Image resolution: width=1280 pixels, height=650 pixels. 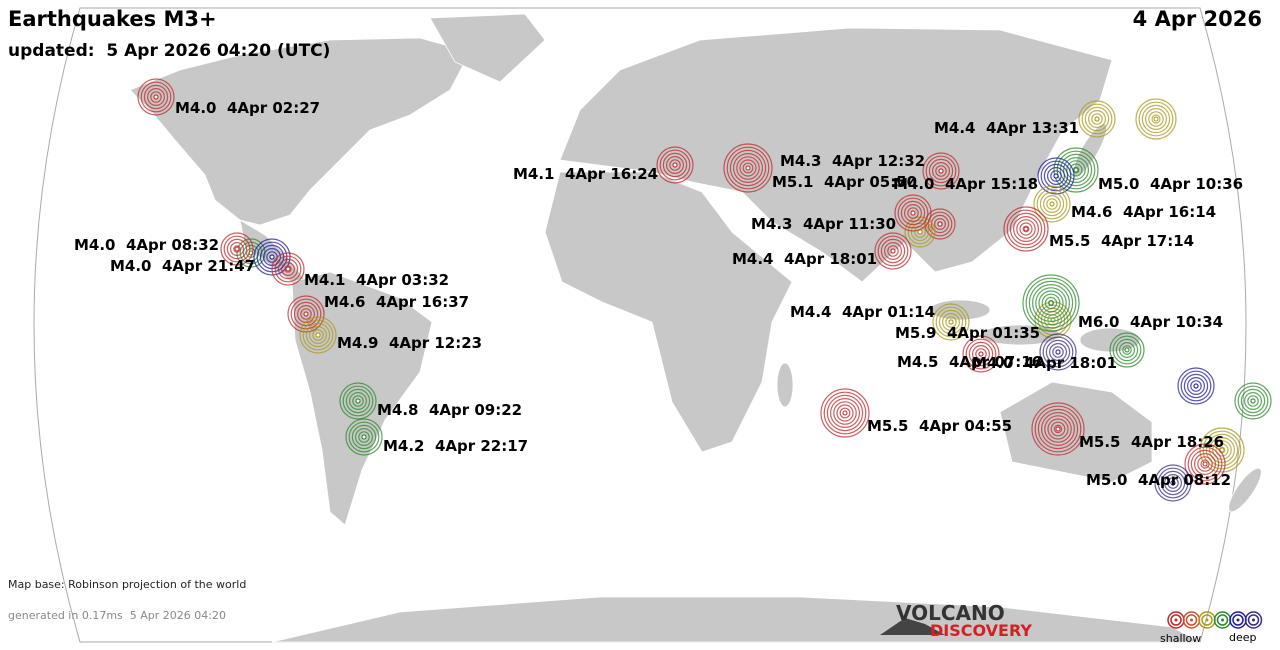 What do you see at coordinates (169, 51) in the screenshot?
I see `updated: updated: 5 Apr 2026 04:20 (UTC)` at bounding box center [169, 51].